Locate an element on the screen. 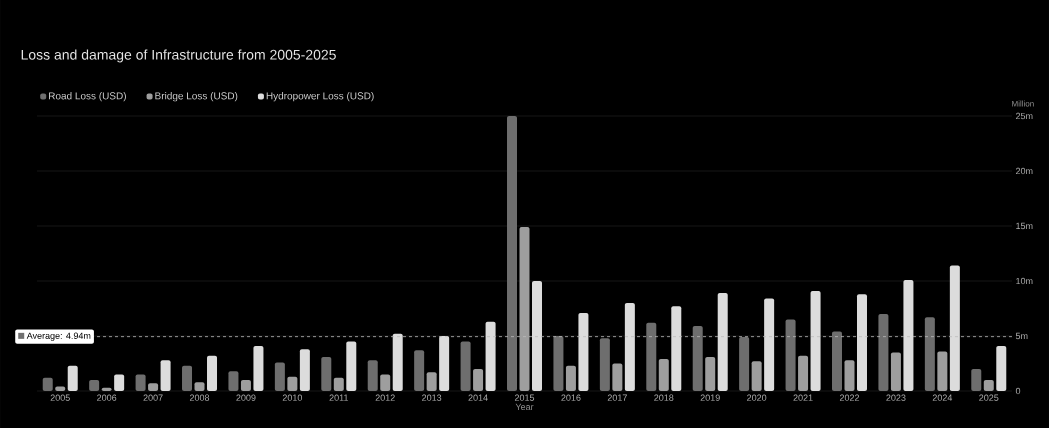 This screenshot has width=1049, height=428. x-tick-label: 2021 is located at coordinates (803, 397).